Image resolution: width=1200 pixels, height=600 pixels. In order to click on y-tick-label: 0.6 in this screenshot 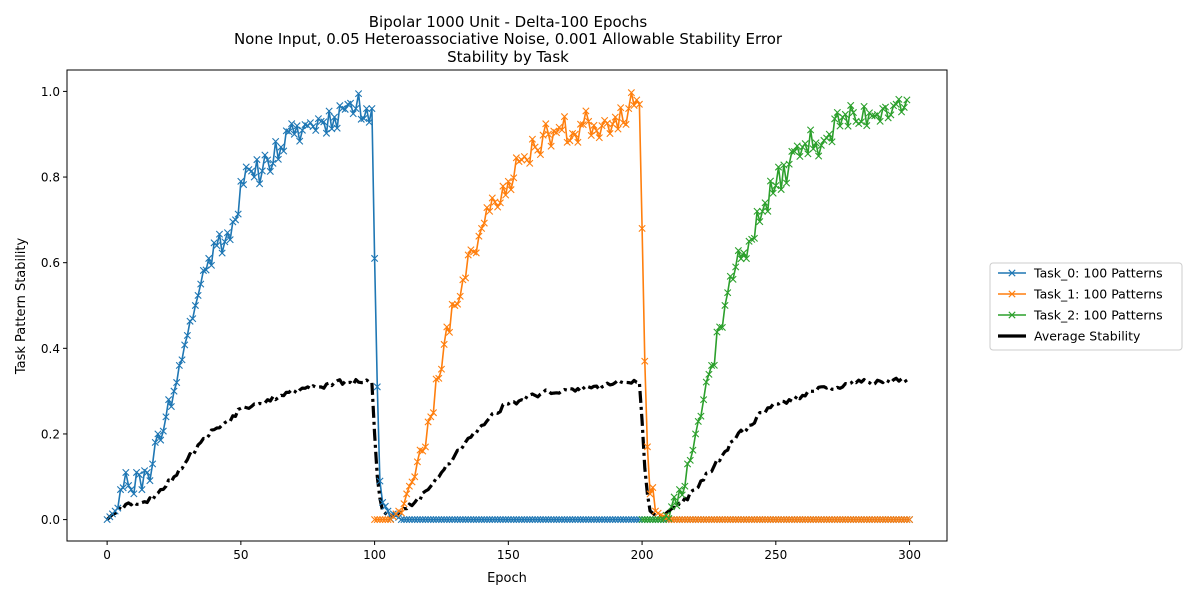, I will do `click(50, 263)`.